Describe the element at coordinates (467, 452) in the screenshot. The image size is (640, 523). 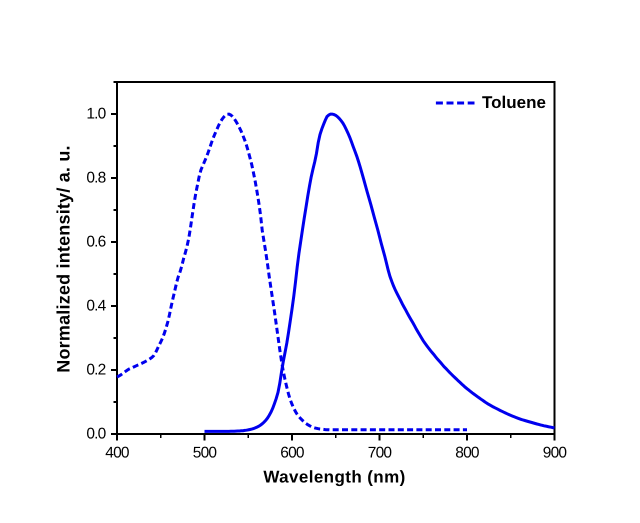
I see `svg-text: 800` at that location.